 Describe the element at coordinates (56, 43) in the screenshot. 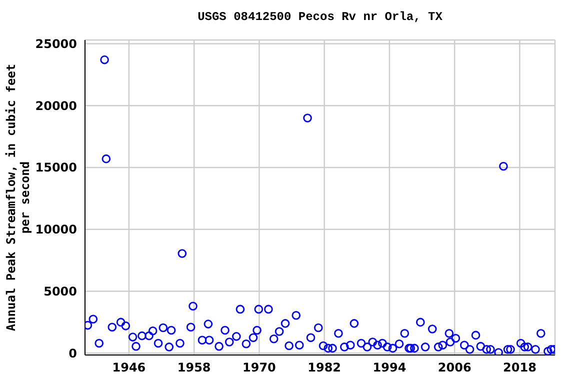

I see `y-tick-label: 25000` at that location.